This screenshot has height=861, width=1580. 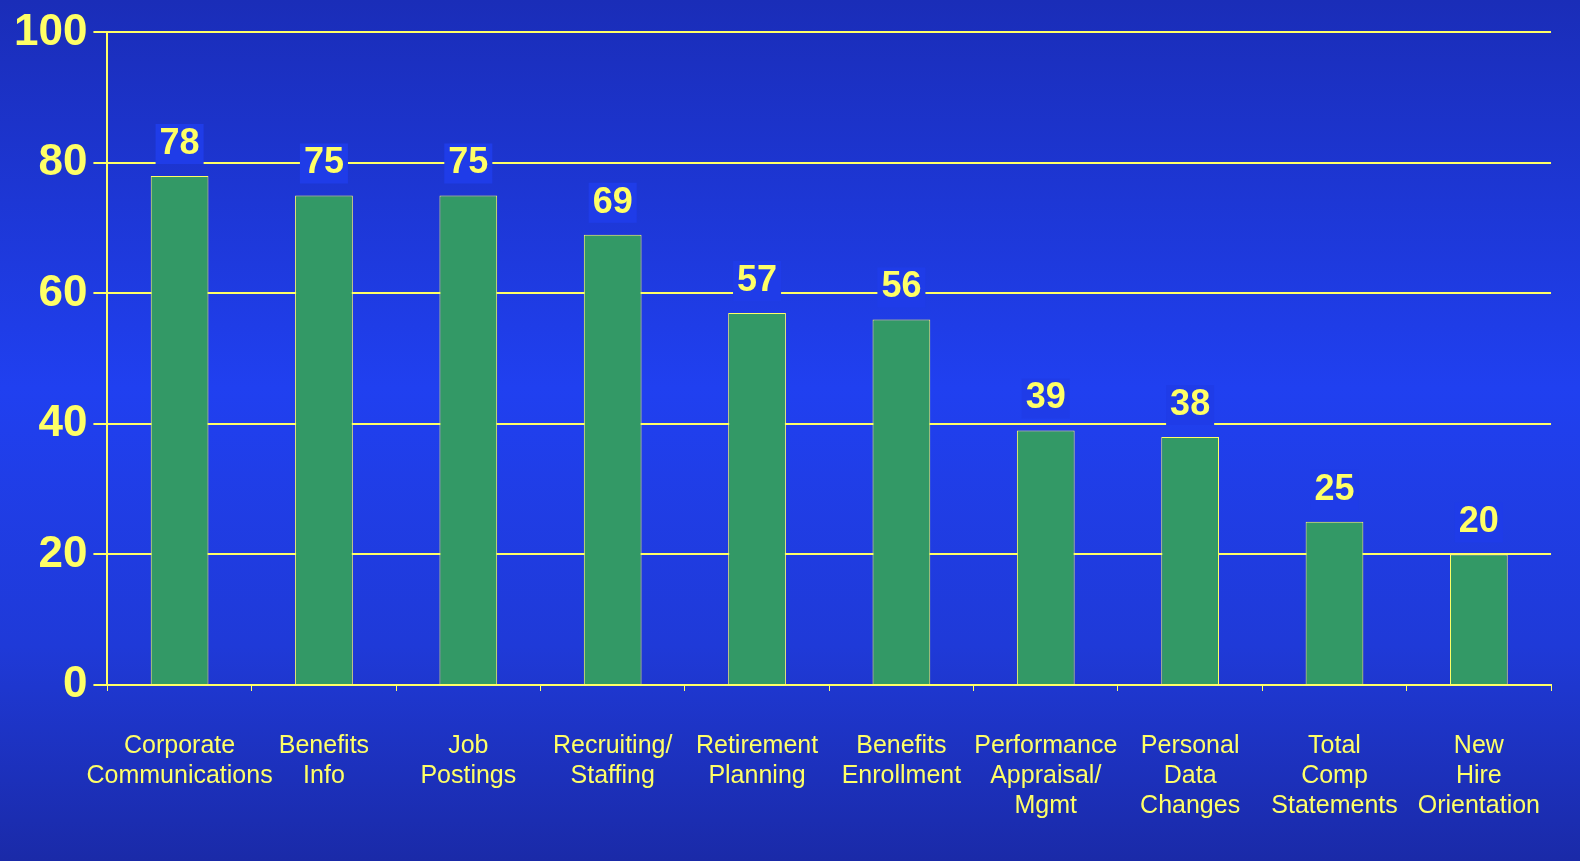 What do you see at coordinates (50, 29) in the screenshot?
I see `y-tick-label: 100` at bounding box center [50, 29].